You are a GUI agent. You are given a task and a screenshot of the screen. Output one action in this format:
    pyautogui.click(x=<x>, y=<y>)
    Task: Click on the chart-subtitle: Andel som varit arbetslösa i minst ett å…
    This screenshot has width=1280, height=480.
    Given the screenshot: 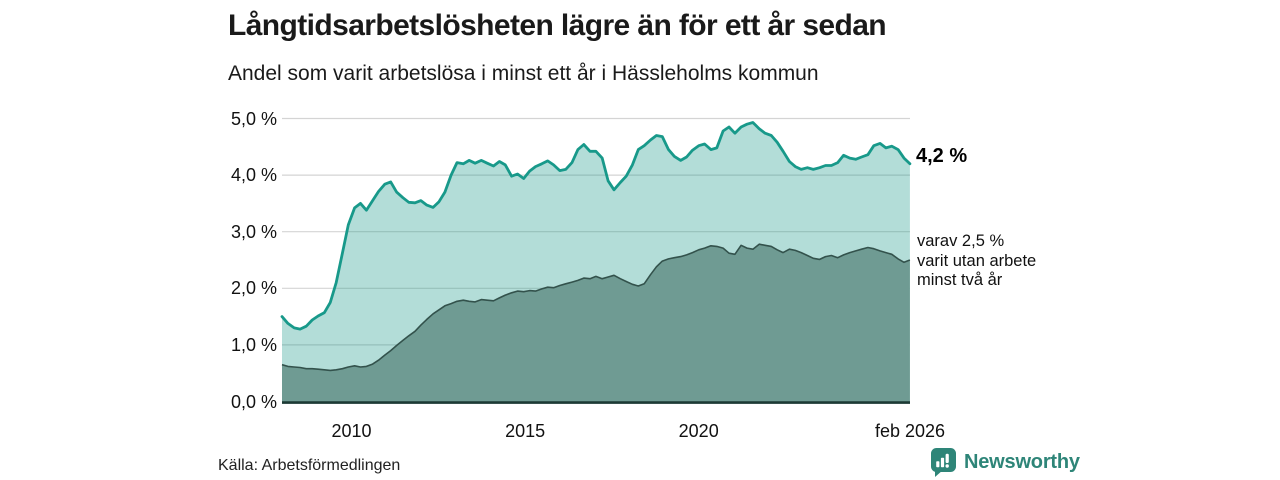 What is the action you would take?
    pyautogui.click(x=523, y=73)
    